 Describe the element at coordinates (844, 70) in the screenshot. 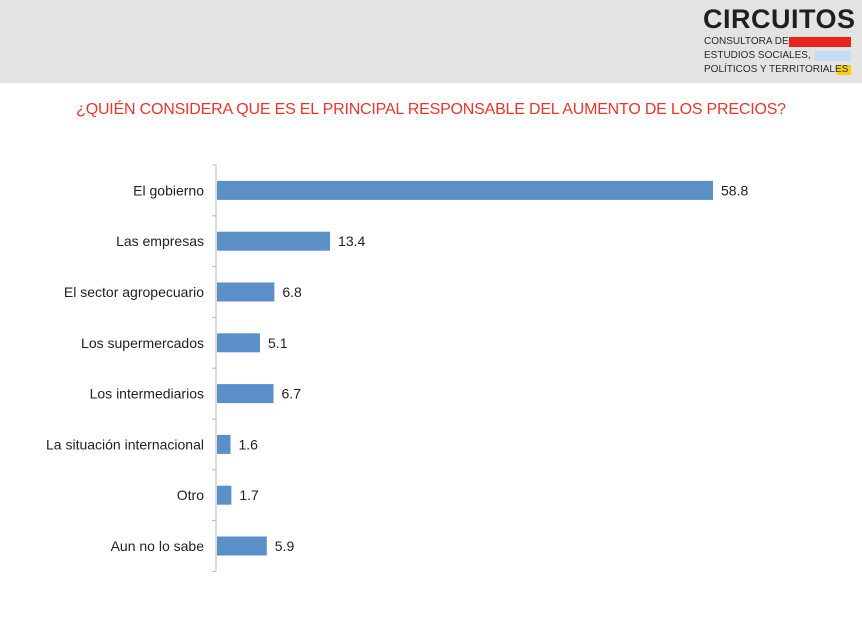

I see `logo-stripe-yellow` at that location.